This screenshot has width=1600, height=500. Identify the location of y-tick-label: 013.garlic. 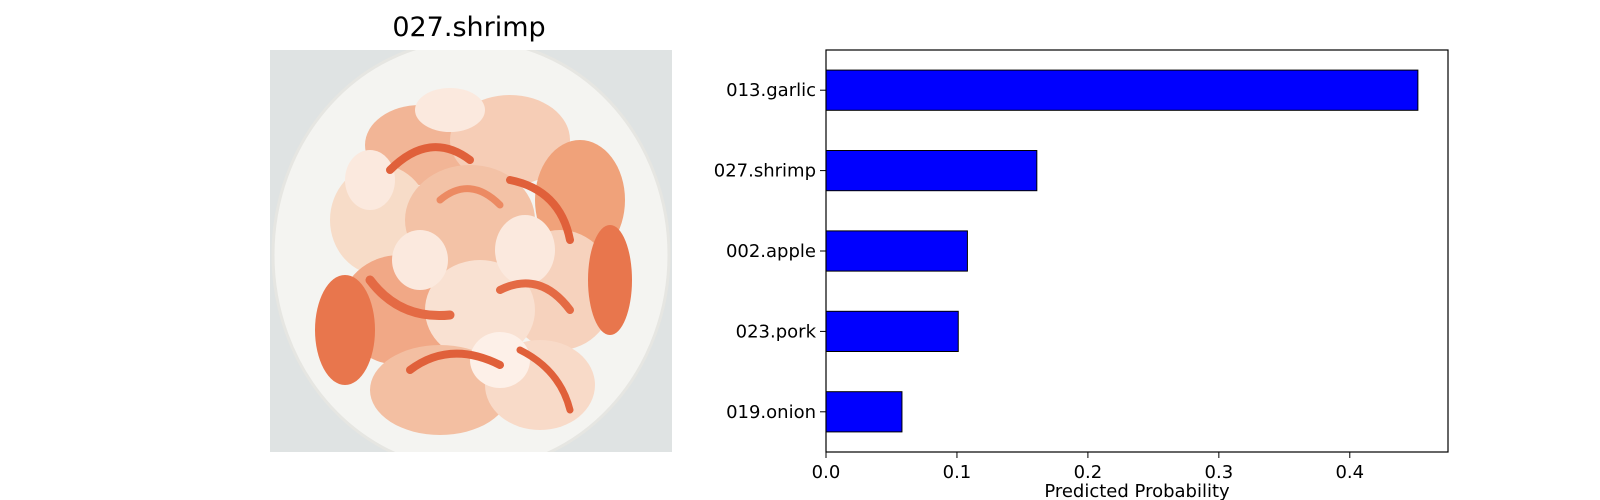
(771, 90).